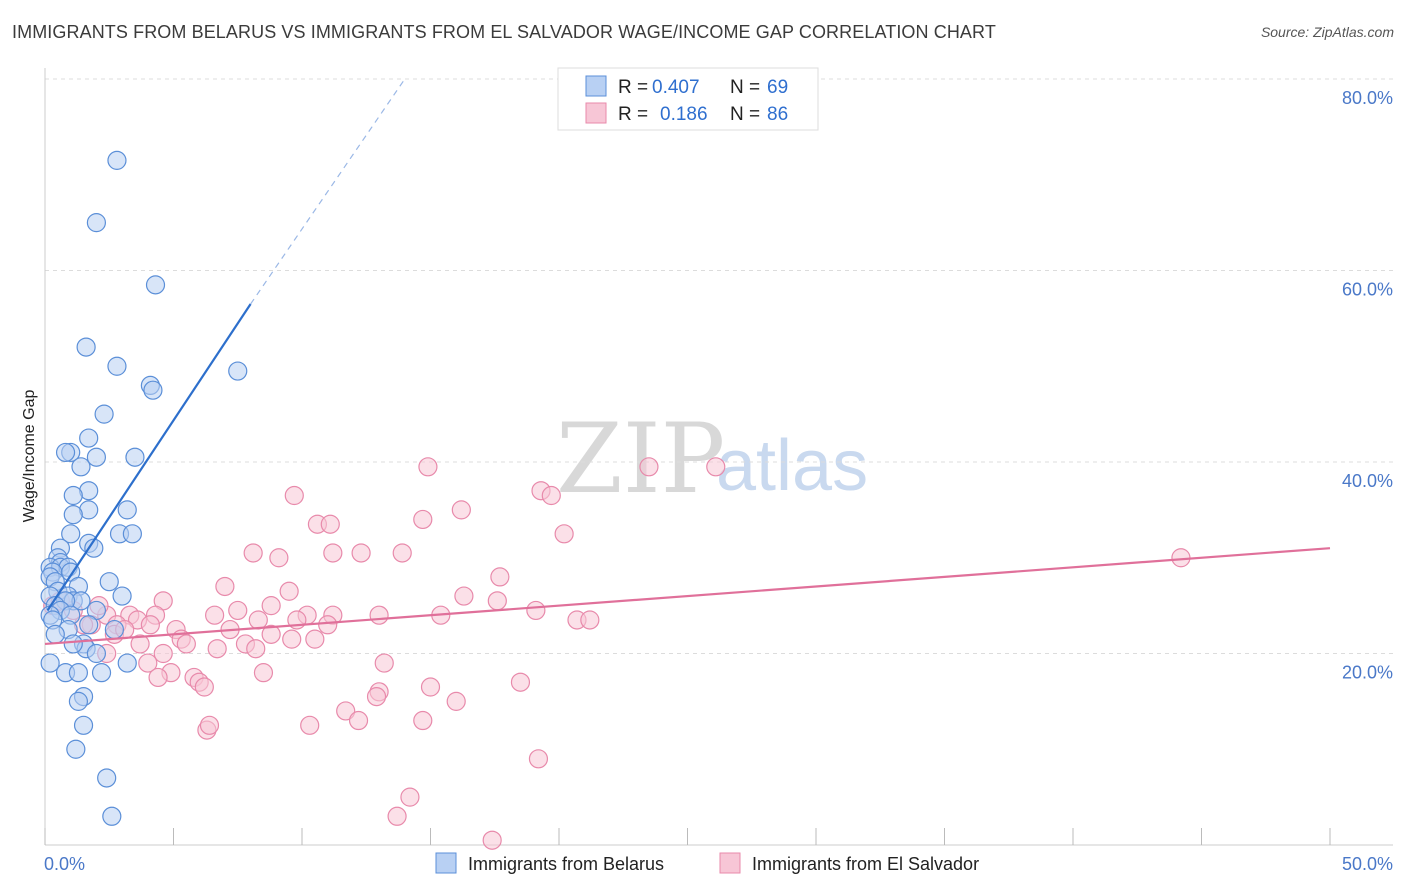  Describe the element at coordinates (596, 86) in the screenshot. I see `legend-swatch-belarus` at that location.